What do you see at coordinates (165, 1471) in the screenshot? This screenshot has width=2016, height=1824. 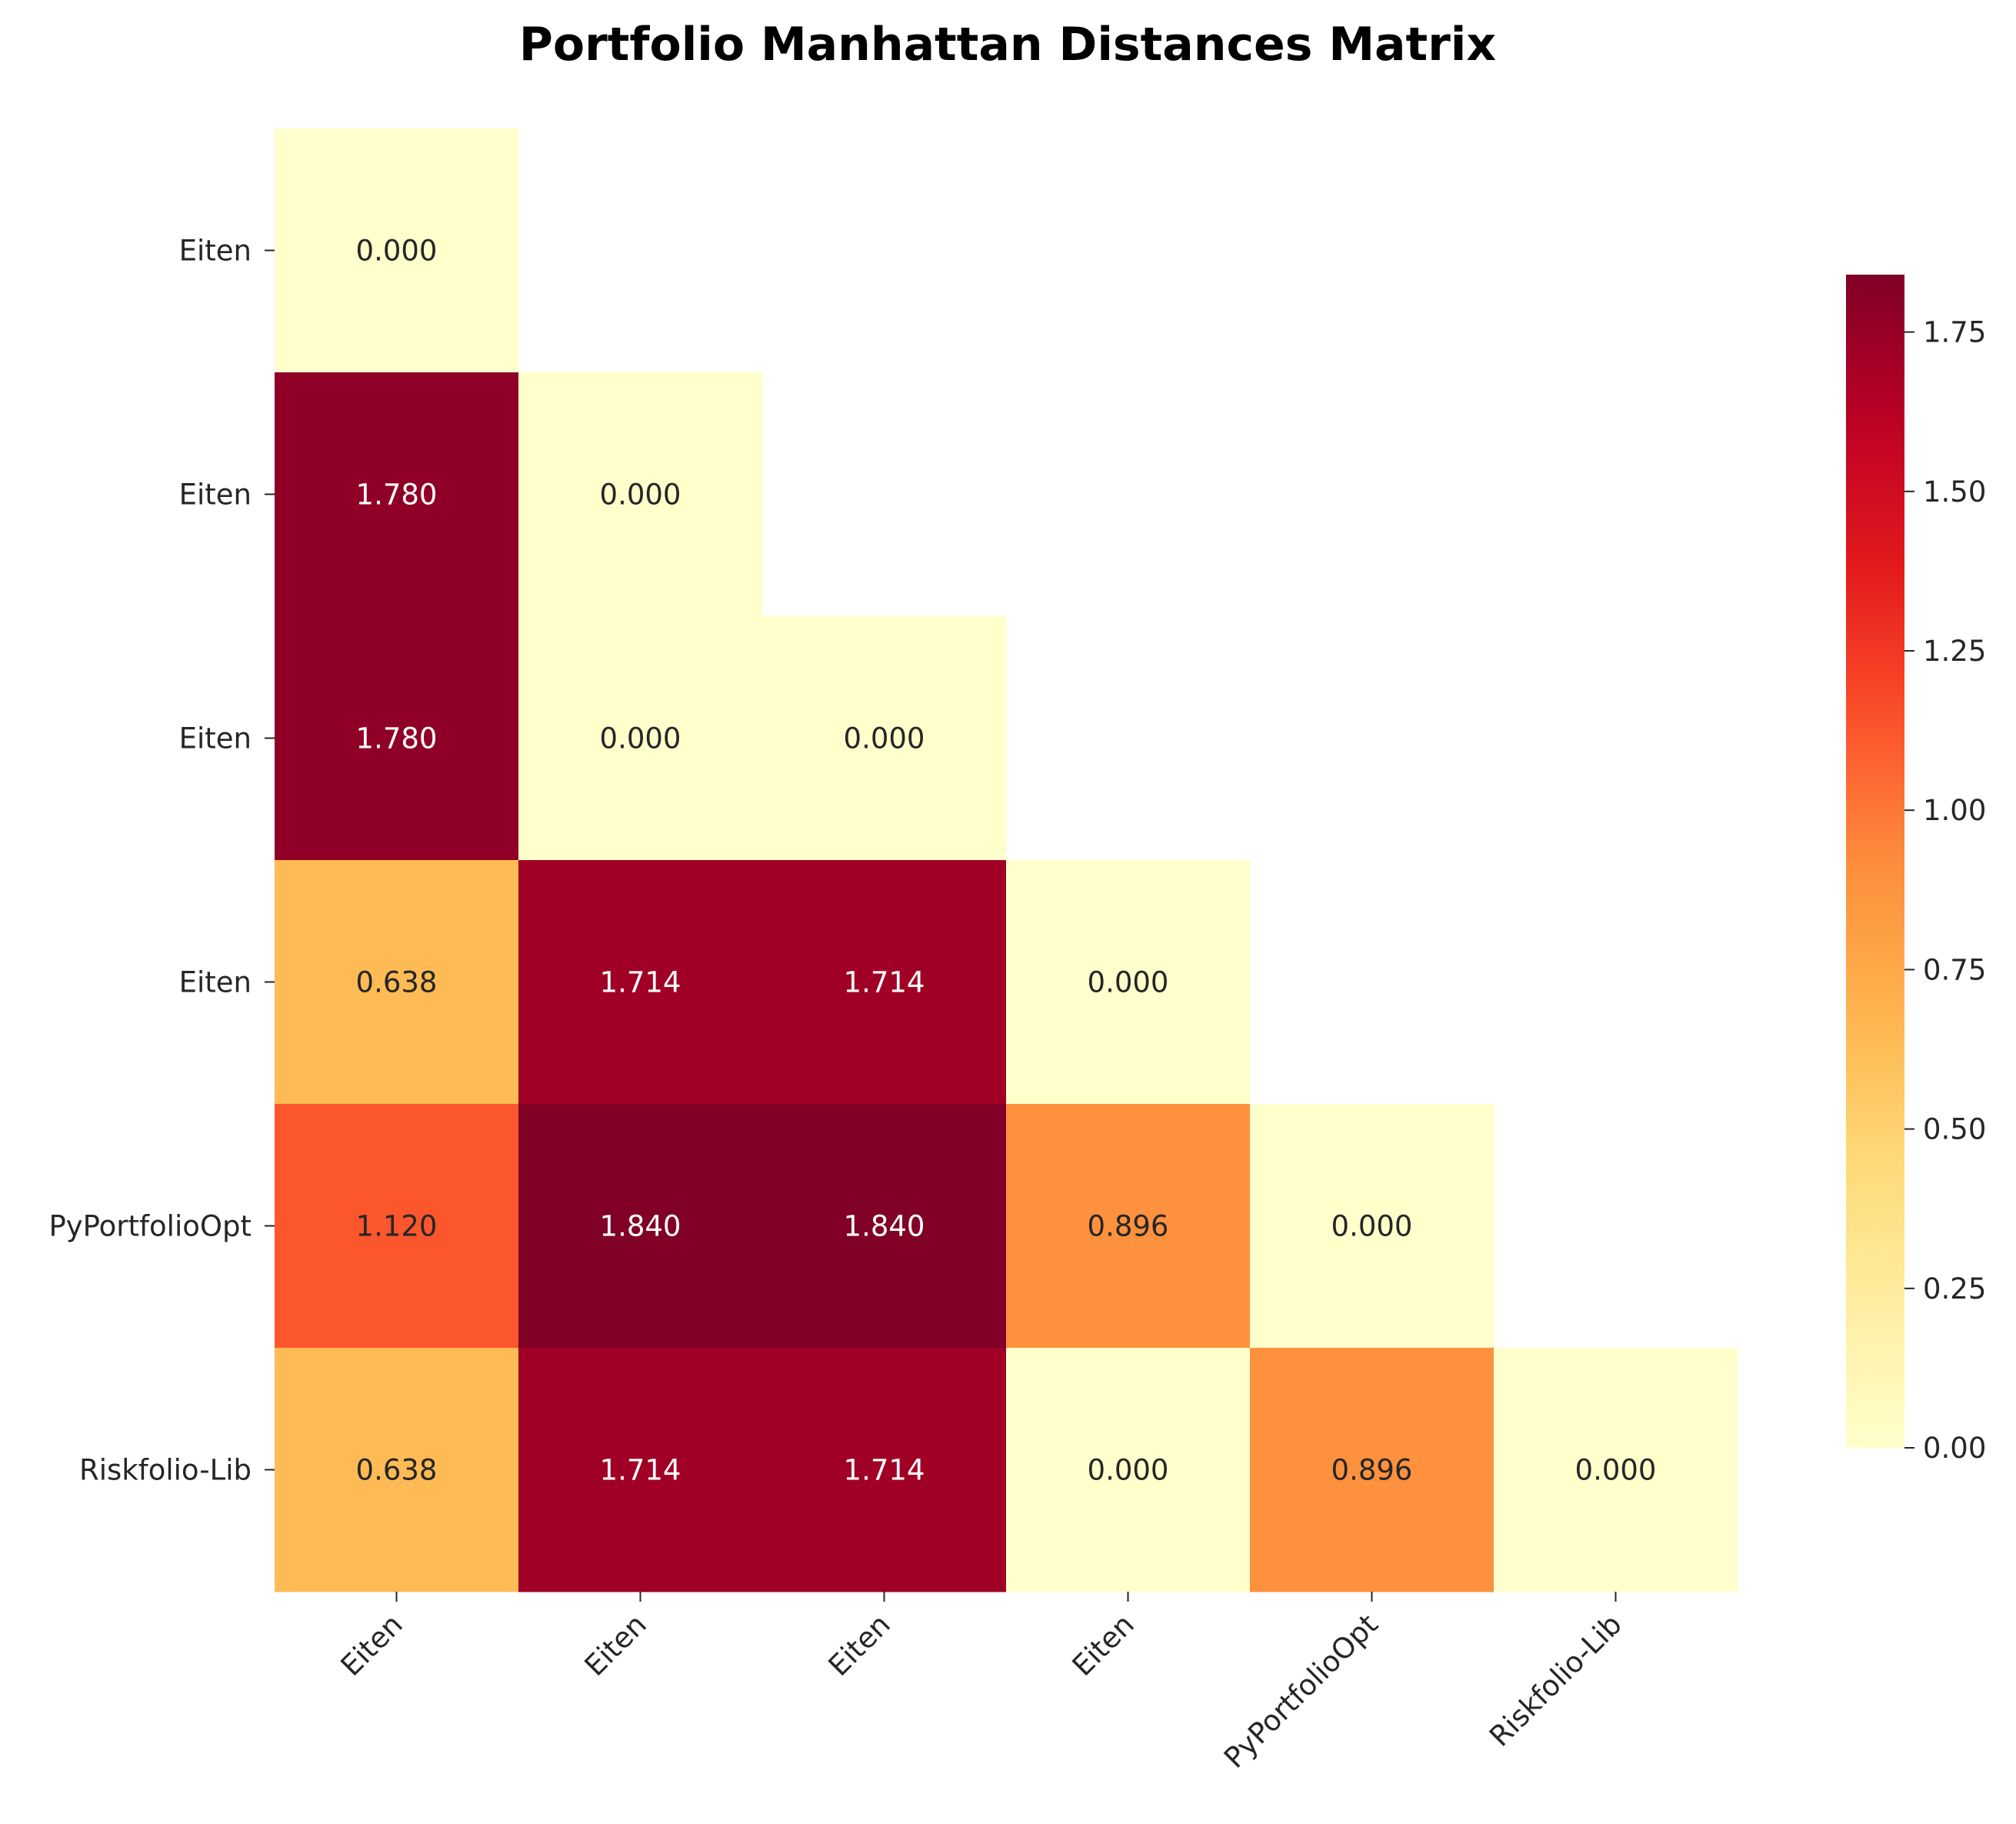 I see `y-tick-label: Riskfolio-Lib` at bounding box center [165, 1471].